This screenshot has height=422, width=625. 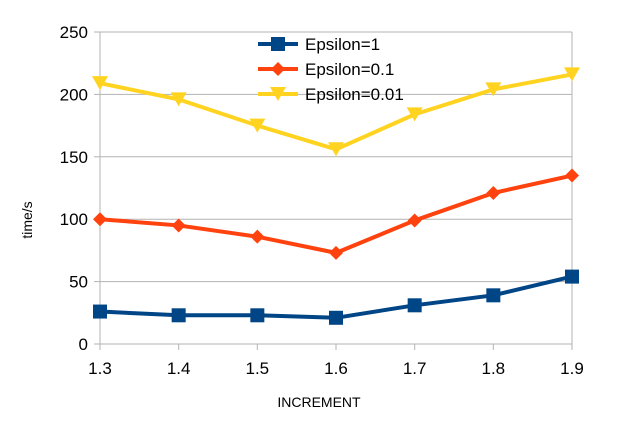 I want to click on legend-entry: Epsilon=0.1, so click(x=326, y=69).